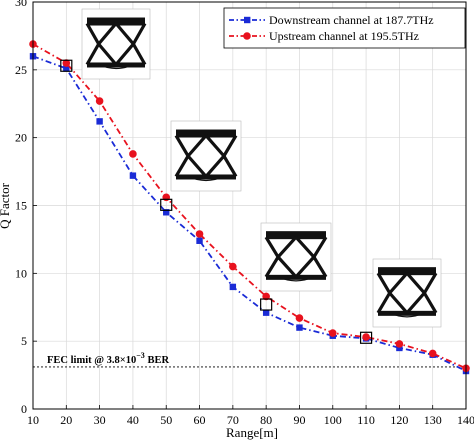  Describe the element at coordinates (21, 206) in the screenshot. I see `y-tick-label: 15` at that location.